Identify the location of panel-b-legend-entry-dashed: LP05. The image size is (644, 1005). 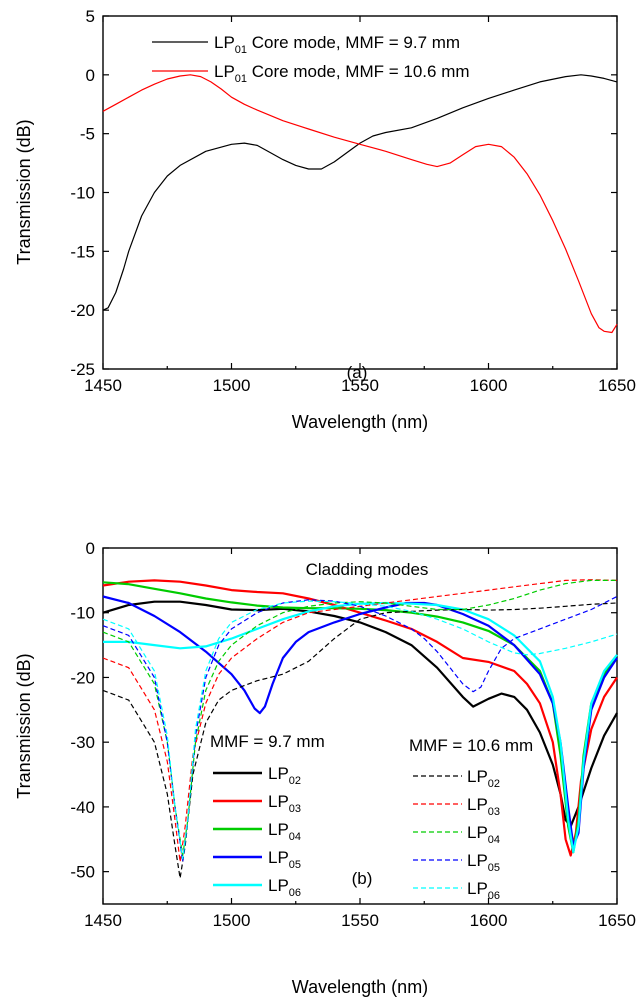
(483, 862).